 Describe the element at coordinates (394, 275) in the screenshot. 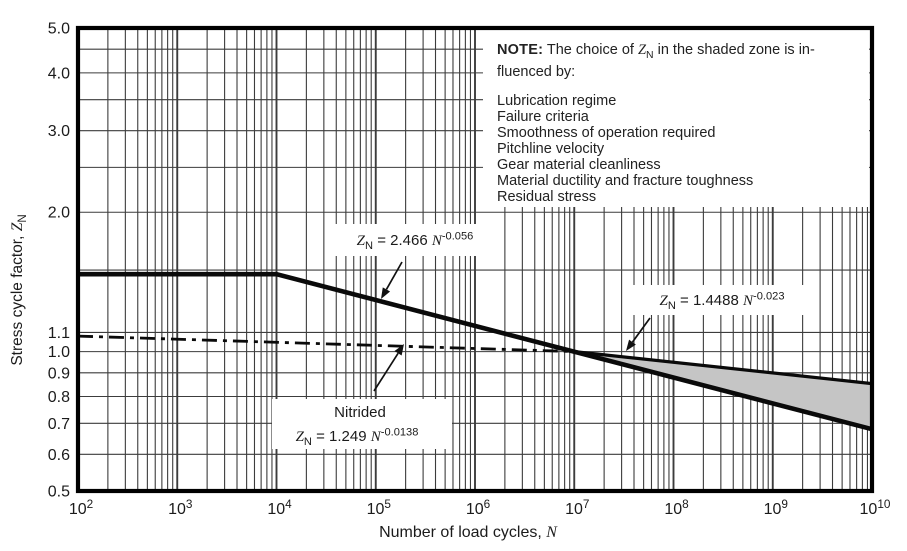

I see `eq-general-arrow-shaft` at that location.